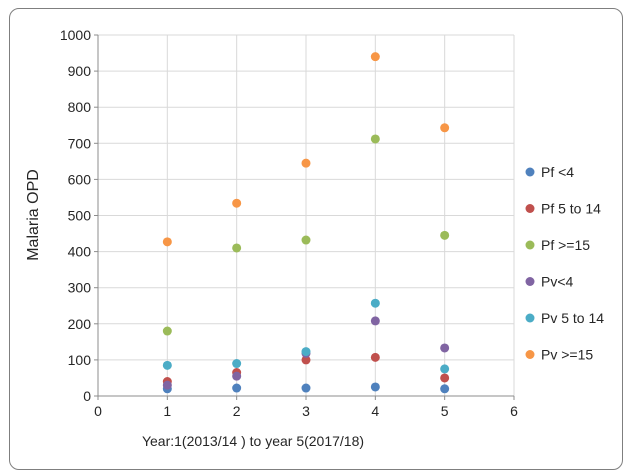  What do you see at coordinates (253, 441) in the screenshot?
I see `x-axis-label: Year:1(2013/14 ) to year 5(2017/18)` at bounding box center [253, 441].